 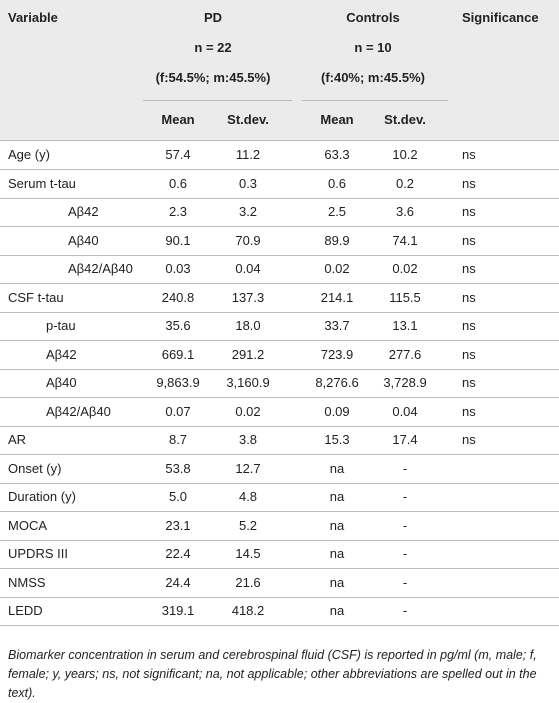 I want to click on cell-value: 4.8, so click(x=248, y=496).